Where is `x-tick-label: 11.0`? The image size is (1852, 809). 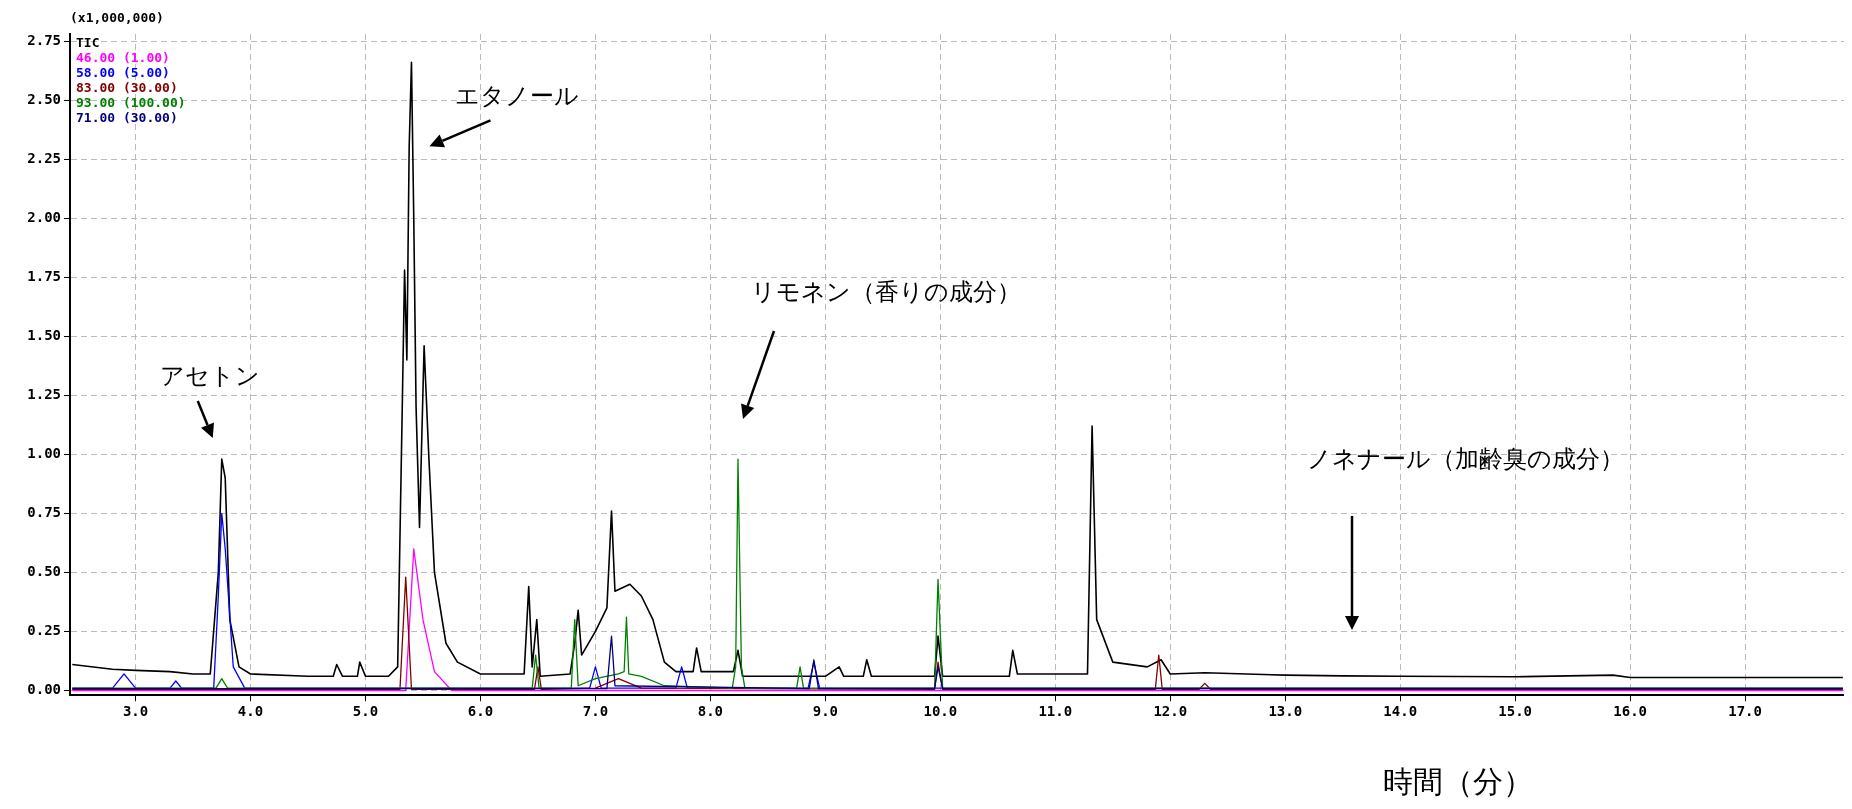
x-tick-label: 11.0 is located at coordinates (1055, 711).